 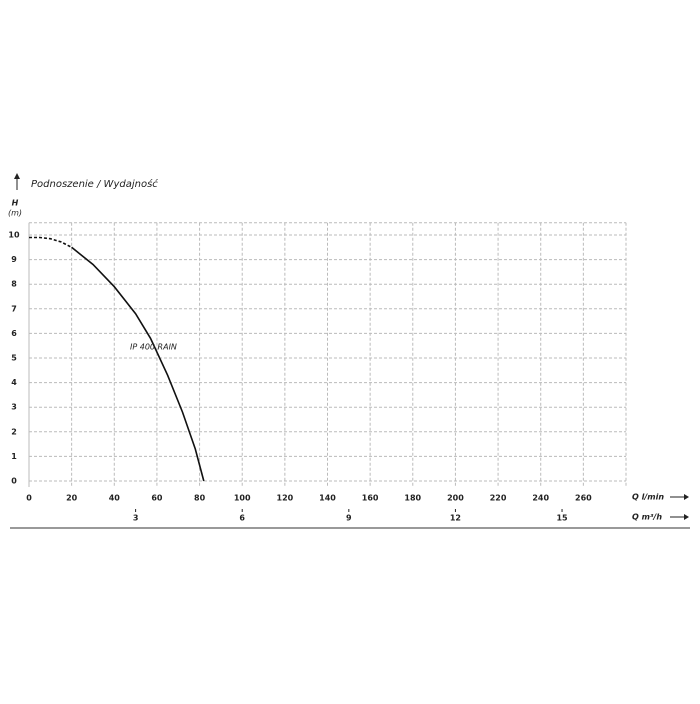 I want to click on curve-label: IP 400 RAIN, so click(x=153, y=347).